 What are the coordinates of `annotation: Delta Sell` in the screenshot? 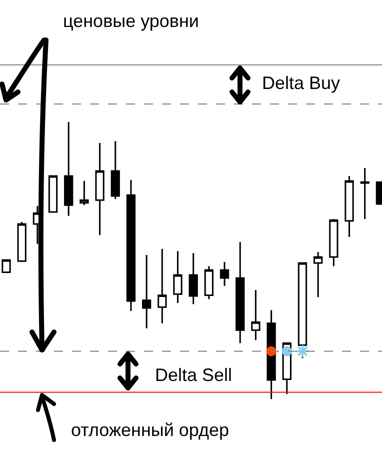 It's located at (193, 375).